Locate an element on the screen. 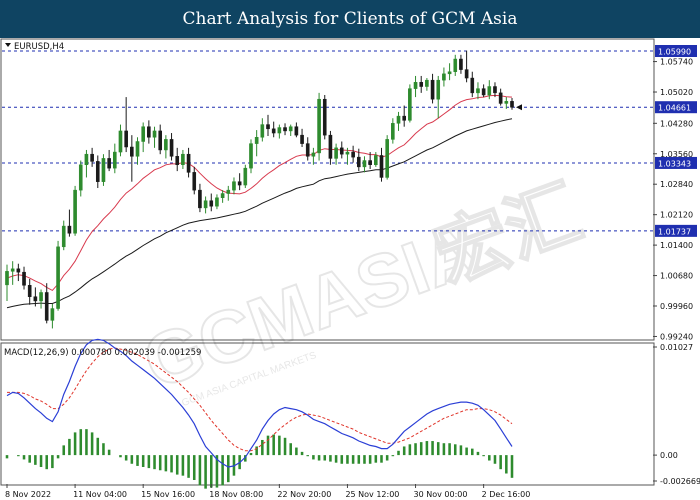 The image size is (700, 500). macd-tick-label: 0.01027 is located at coordinates (676, 347).